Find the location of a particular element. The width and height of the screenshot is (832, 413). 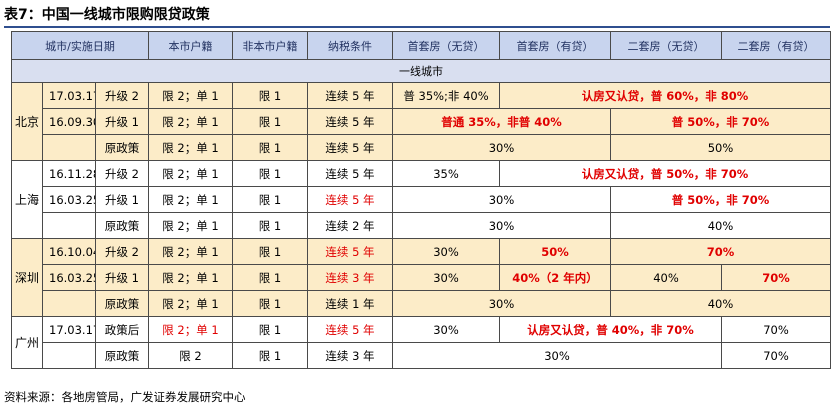

header-second-loan: 二套房（有贷） is located at coordinates (776, 45).